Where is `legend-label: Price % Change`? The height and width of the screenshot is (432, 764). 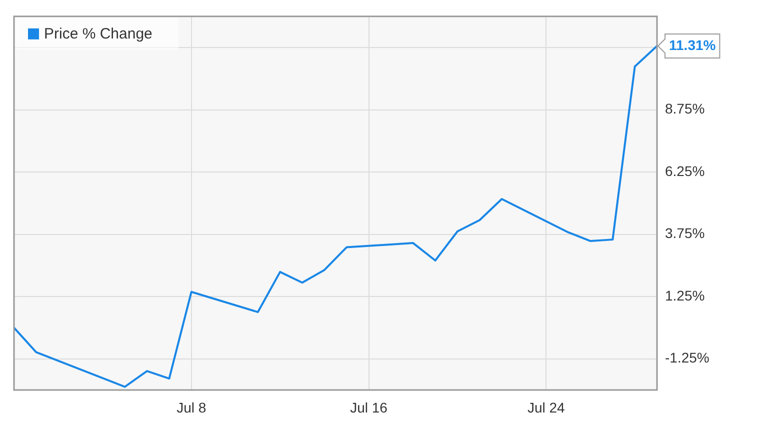 legend-label: Price % Change is located at coordinates (98, 34).